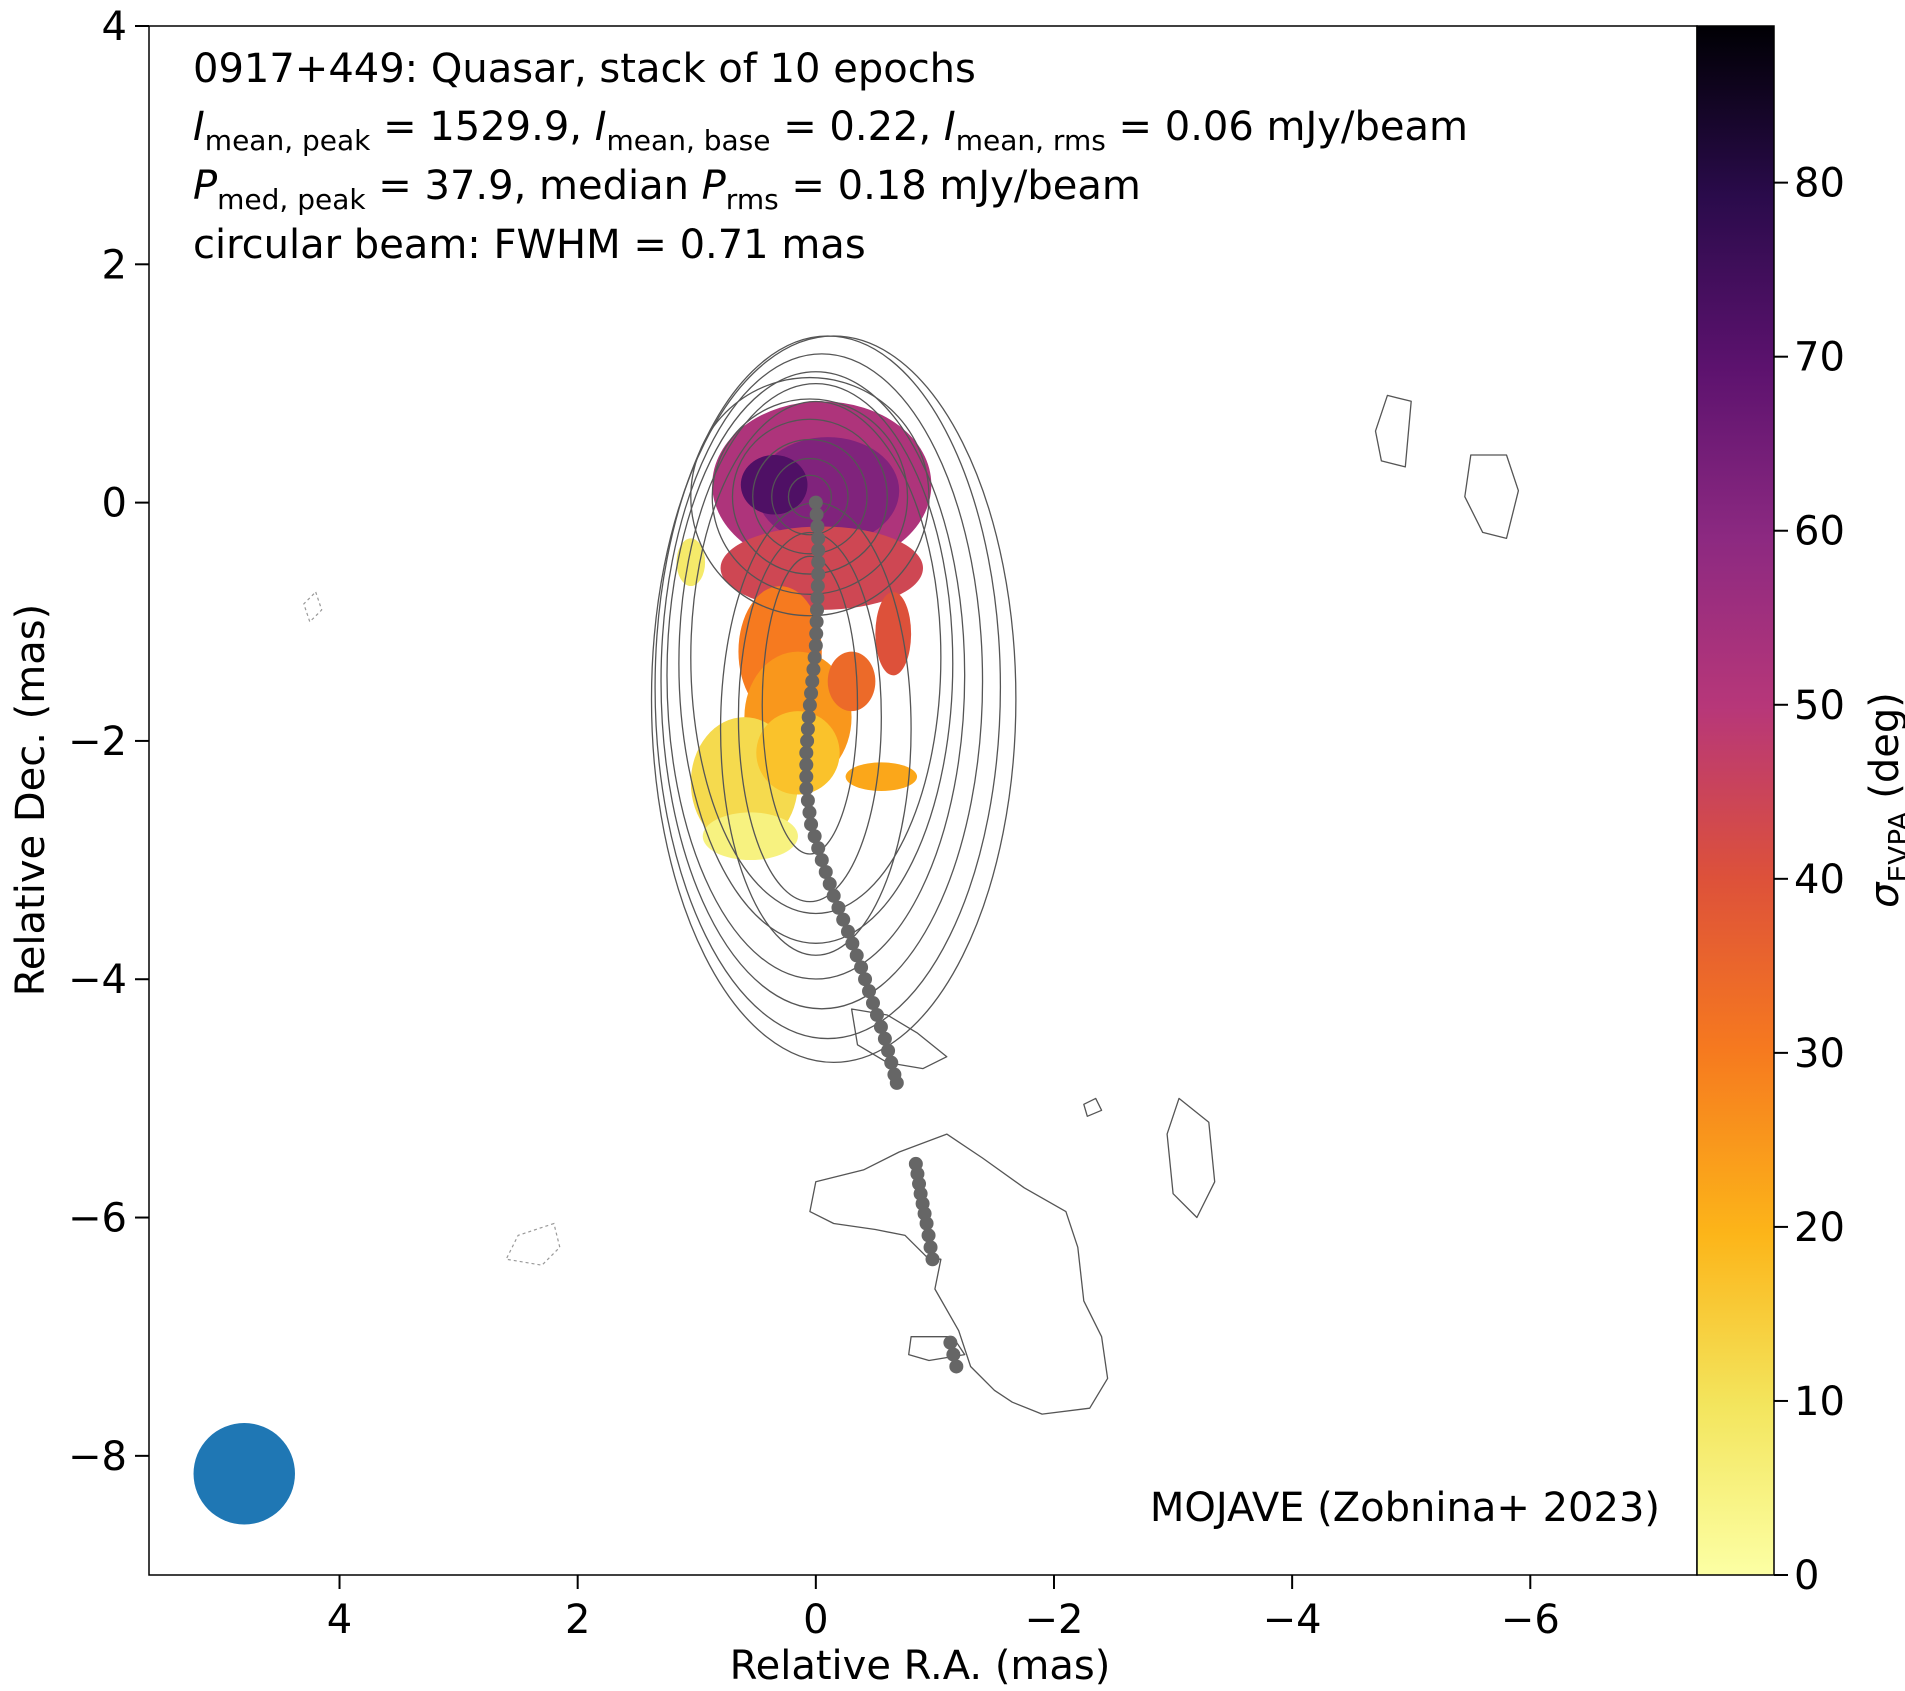  I want to click on colorbar-tick-label-8: 80, so click(1819, 184).